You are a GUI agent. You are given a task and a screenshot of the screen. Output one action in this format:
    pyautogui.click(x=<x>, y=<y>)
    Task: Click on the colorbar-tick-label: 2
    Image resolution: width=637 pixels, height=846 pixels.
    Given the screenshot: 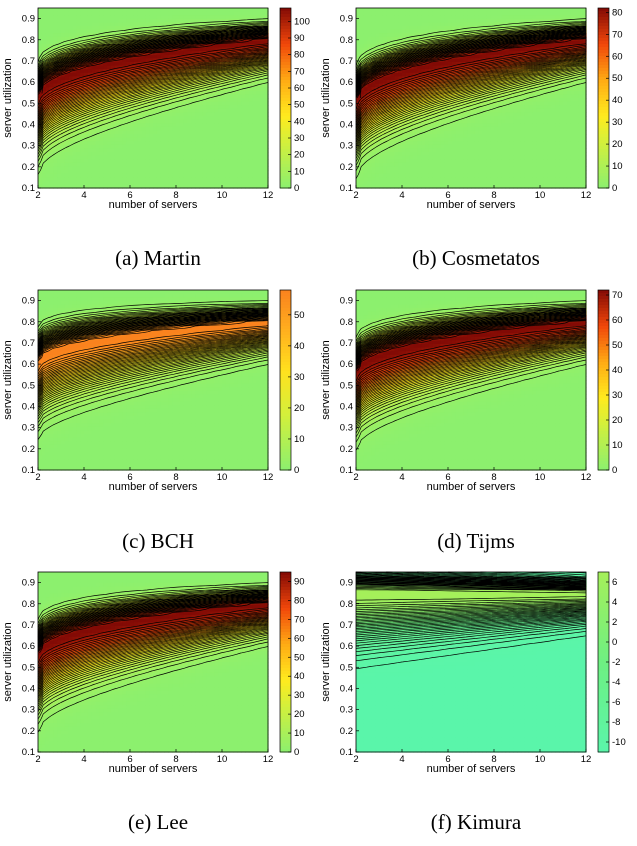 What is the action you would take?
    pyautogui.click(x=614, y=622)
    